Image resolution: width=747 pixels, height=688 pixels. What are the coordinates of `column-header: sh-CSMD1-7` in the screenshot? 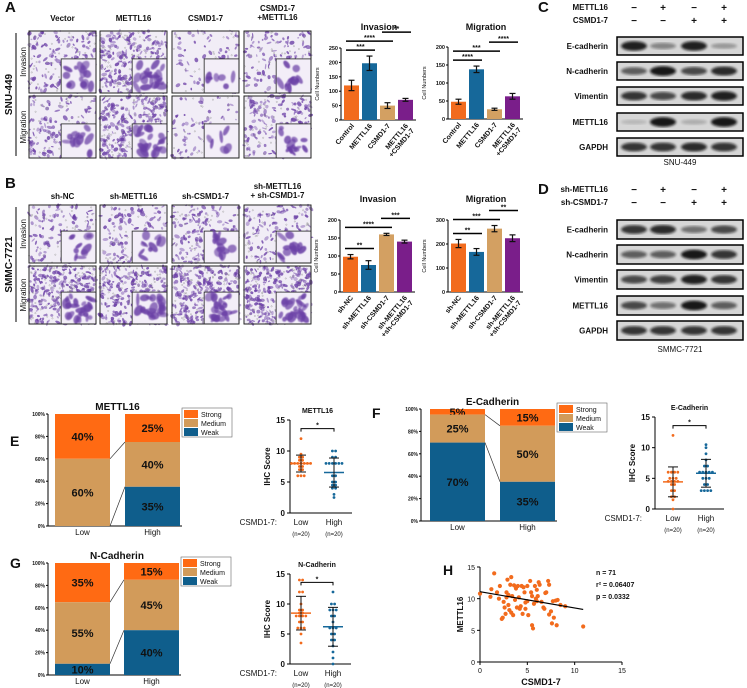 It's located at (206, 196).